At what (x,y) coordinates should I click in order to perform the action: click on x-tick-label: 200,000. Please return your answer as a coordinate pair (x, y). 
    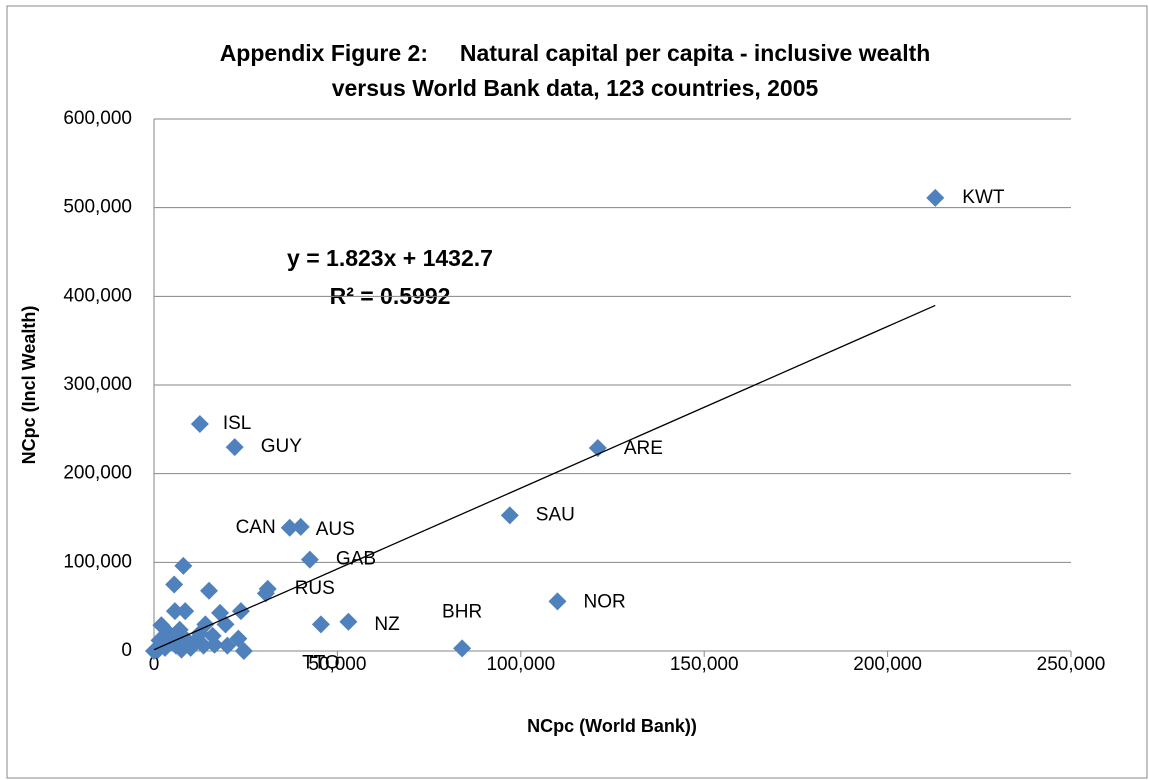
    Looking at the image, I should click on (887, 664).